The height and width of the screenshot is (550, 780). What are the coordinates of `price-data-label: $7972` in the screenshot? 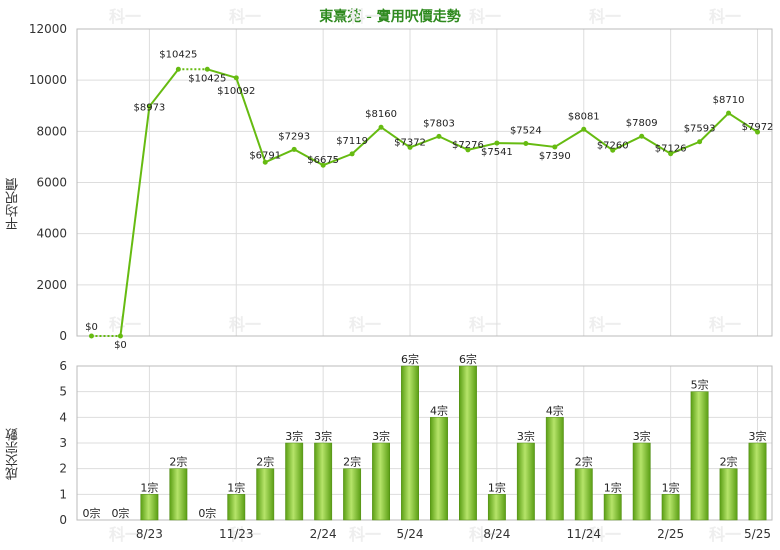 It's located at (758, 127).